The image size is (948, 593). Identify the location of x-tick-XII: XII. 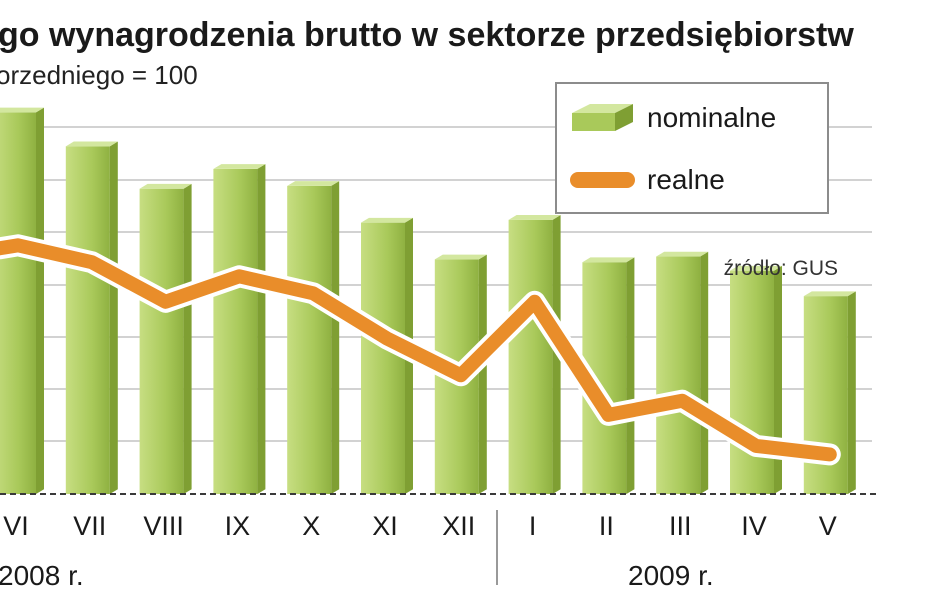
(458, 526).